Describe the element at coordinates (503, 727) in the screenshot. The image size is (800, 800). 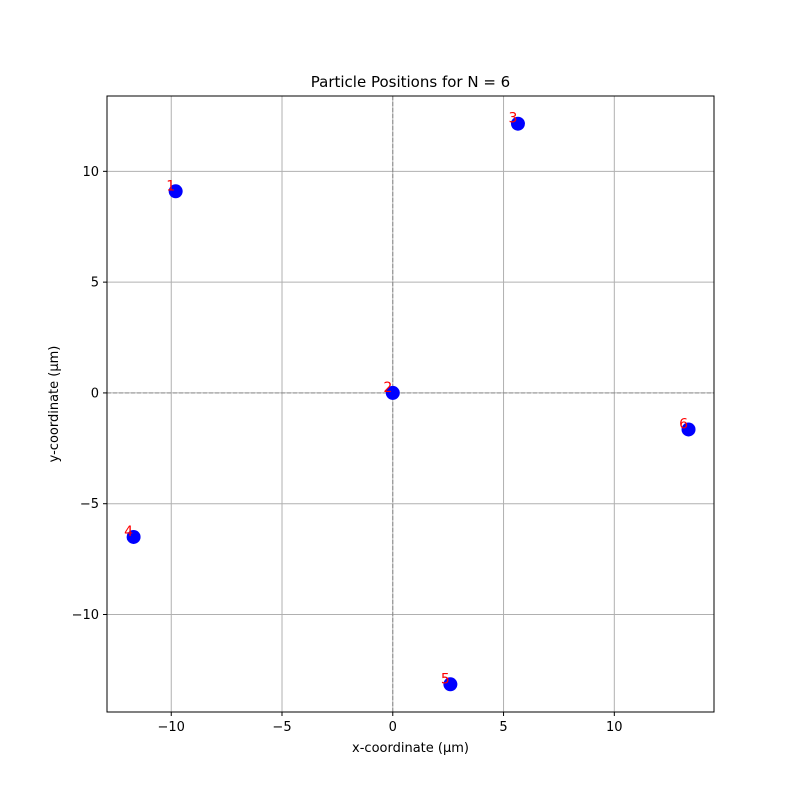
I see `x-tick-label: 5` at that location.